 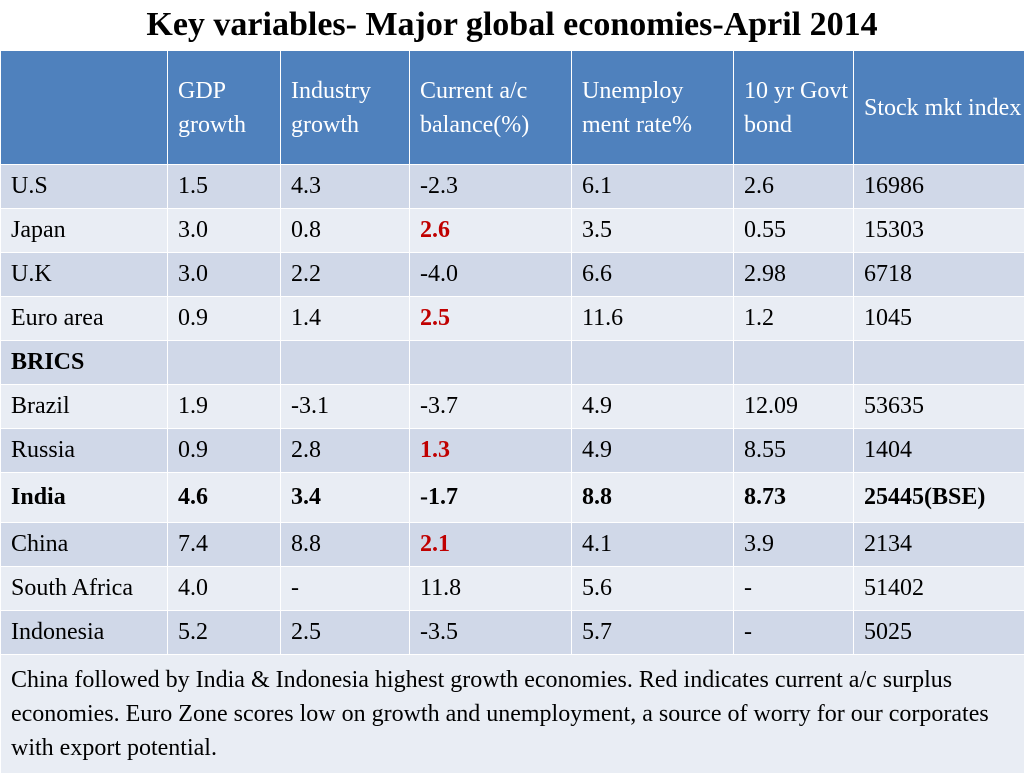 I want to click on cell-stock: 16986, so click(x=939, y=187).